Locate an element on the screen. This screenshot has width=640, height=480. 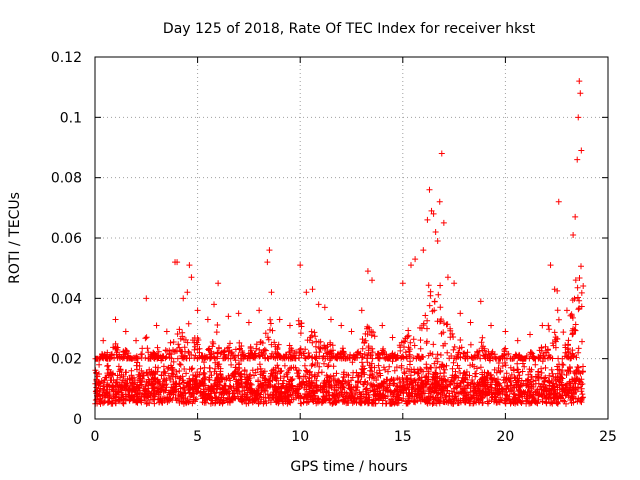
x-tick-label: 20 is located at coordinates (505, 437).